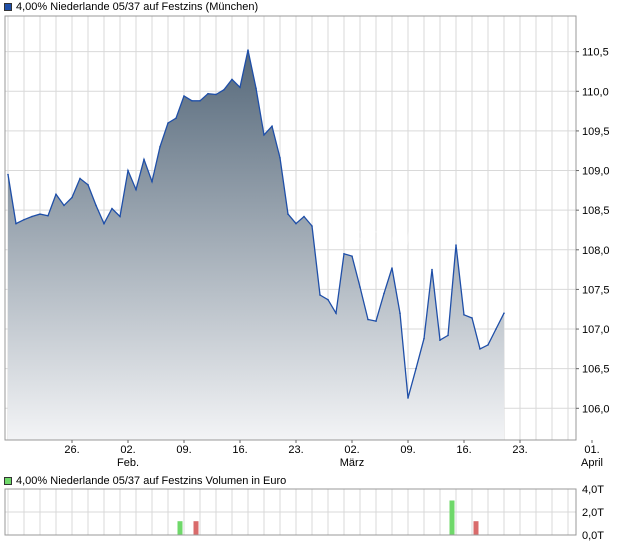  What do you see at coordinates (596, 409) in the screenshot?
I see `y-tick-label: 106,0` at bounding box center [596, 409].